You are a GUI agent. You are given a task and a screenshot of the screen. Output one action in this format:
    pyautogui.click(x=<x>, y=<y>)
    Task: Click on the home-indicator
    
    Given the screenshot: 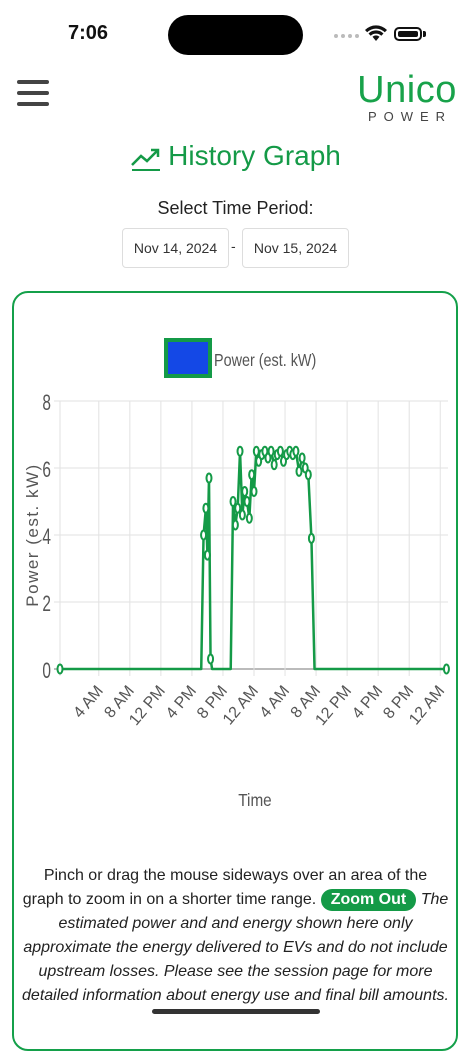 What is the action you would take?
    pyautogui.click(x=236, y=1011)
    